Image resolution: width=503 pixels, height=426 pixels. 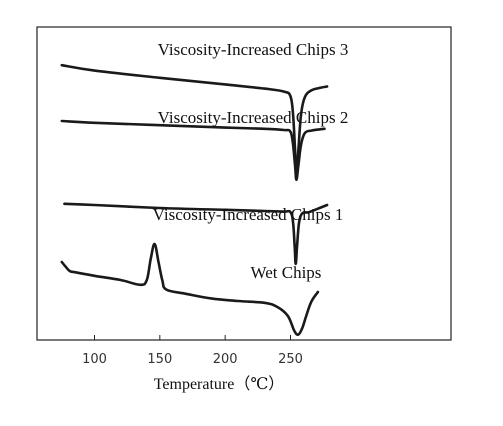 What do you see at coordinates (94, 359) in the screenshot?
I see `x-tick-label: 100` at bounding box center [94, 359].